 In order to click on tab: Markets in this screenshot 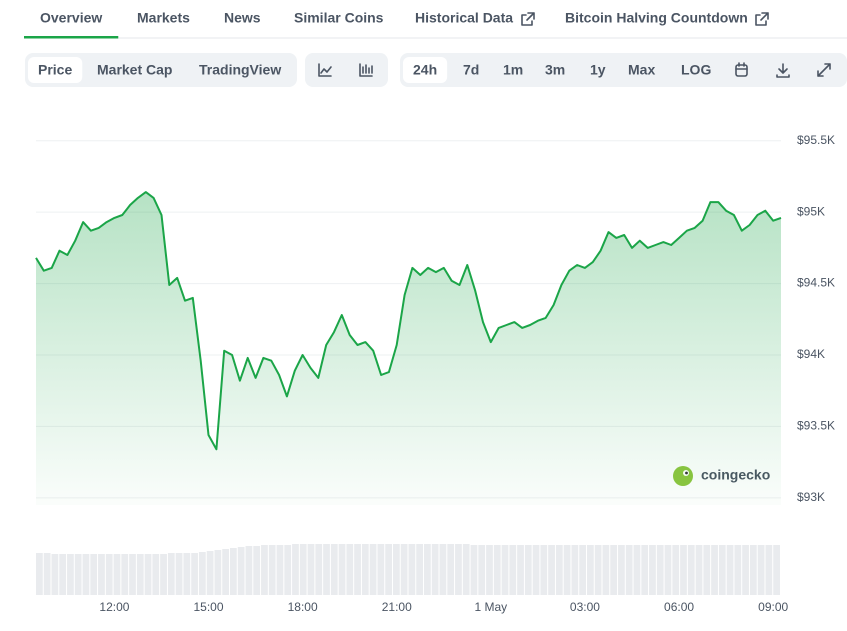, I will do `click(163, 18)`.